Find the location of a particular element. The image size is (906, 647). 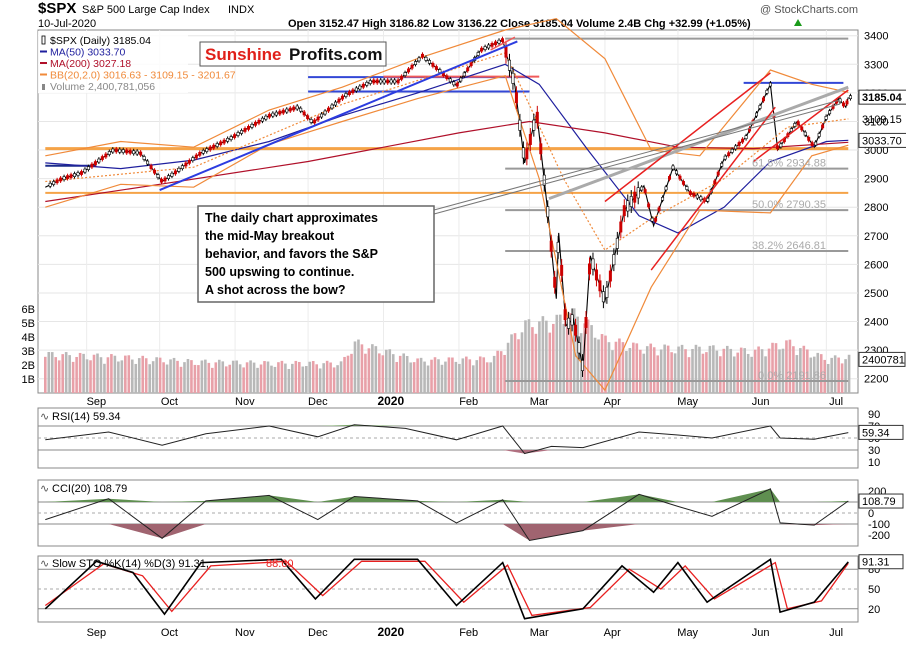

sunshine-profits-logo: Sunshine Profits.com is located at coordinates (293, 54).